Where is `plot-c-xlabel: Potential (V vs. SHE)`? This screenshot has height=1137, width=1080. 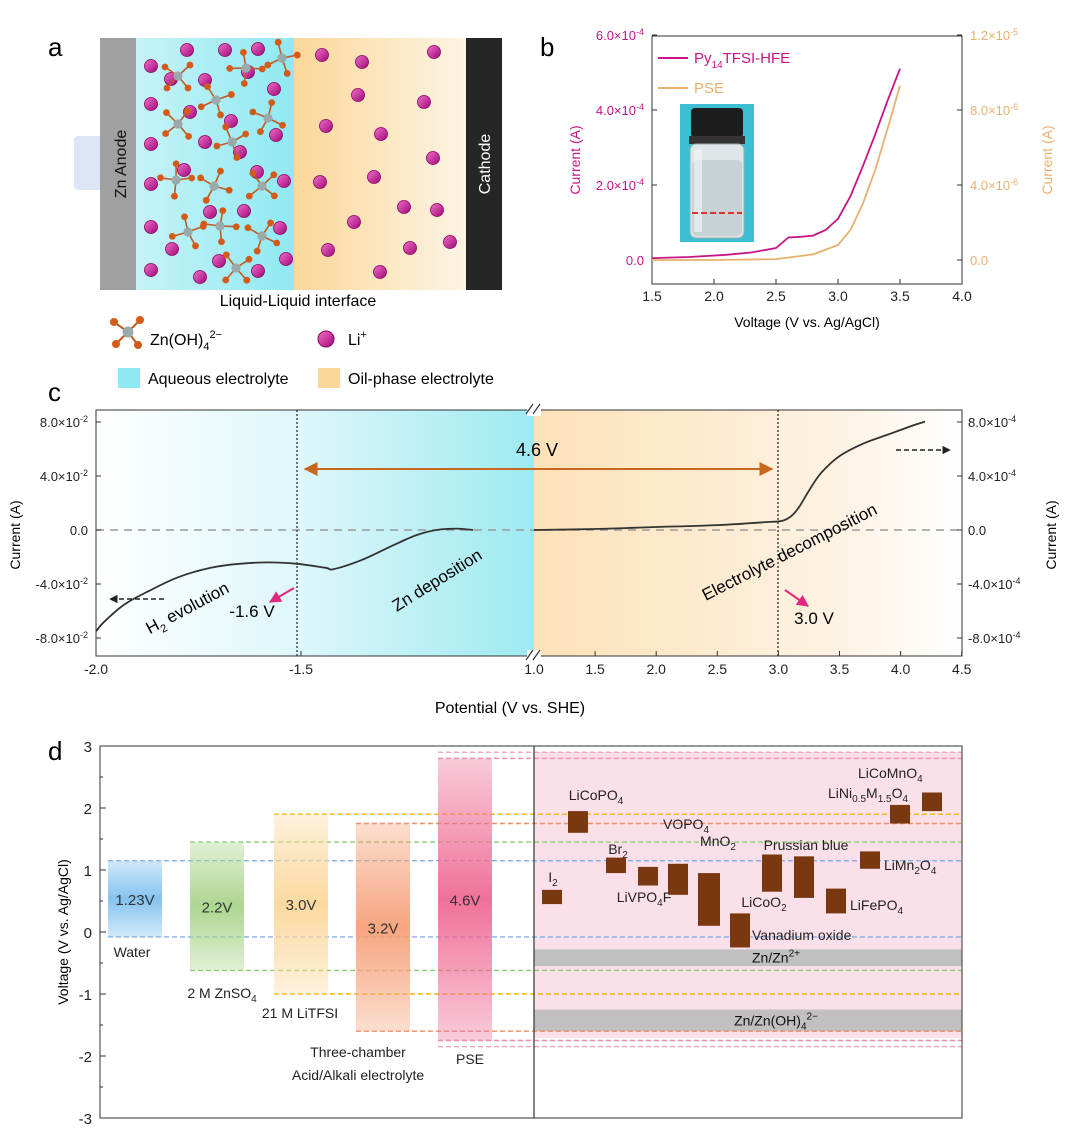 plot-c-xlabel: Potential (V vs. SHE) is located at coordinates (510, 708).